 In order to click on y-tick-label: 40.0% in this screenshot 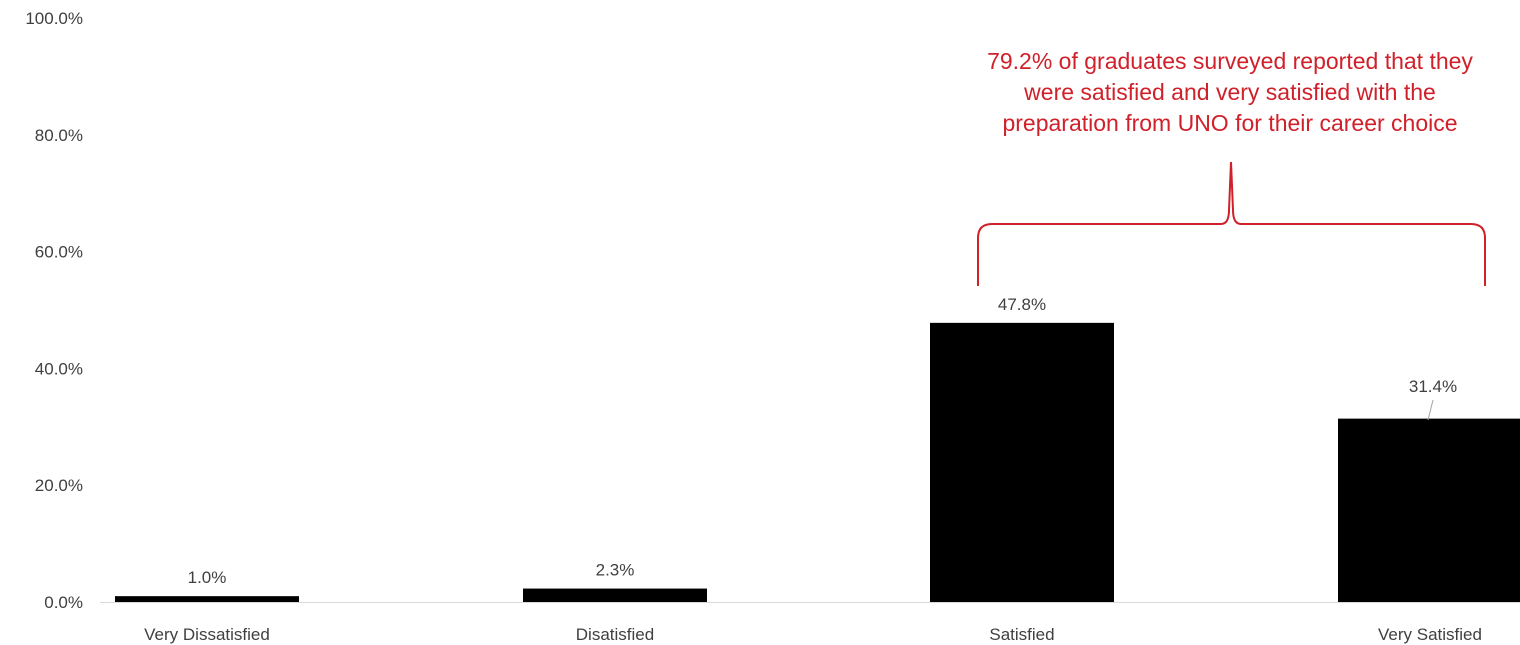, I will do `click(59, 368)`.